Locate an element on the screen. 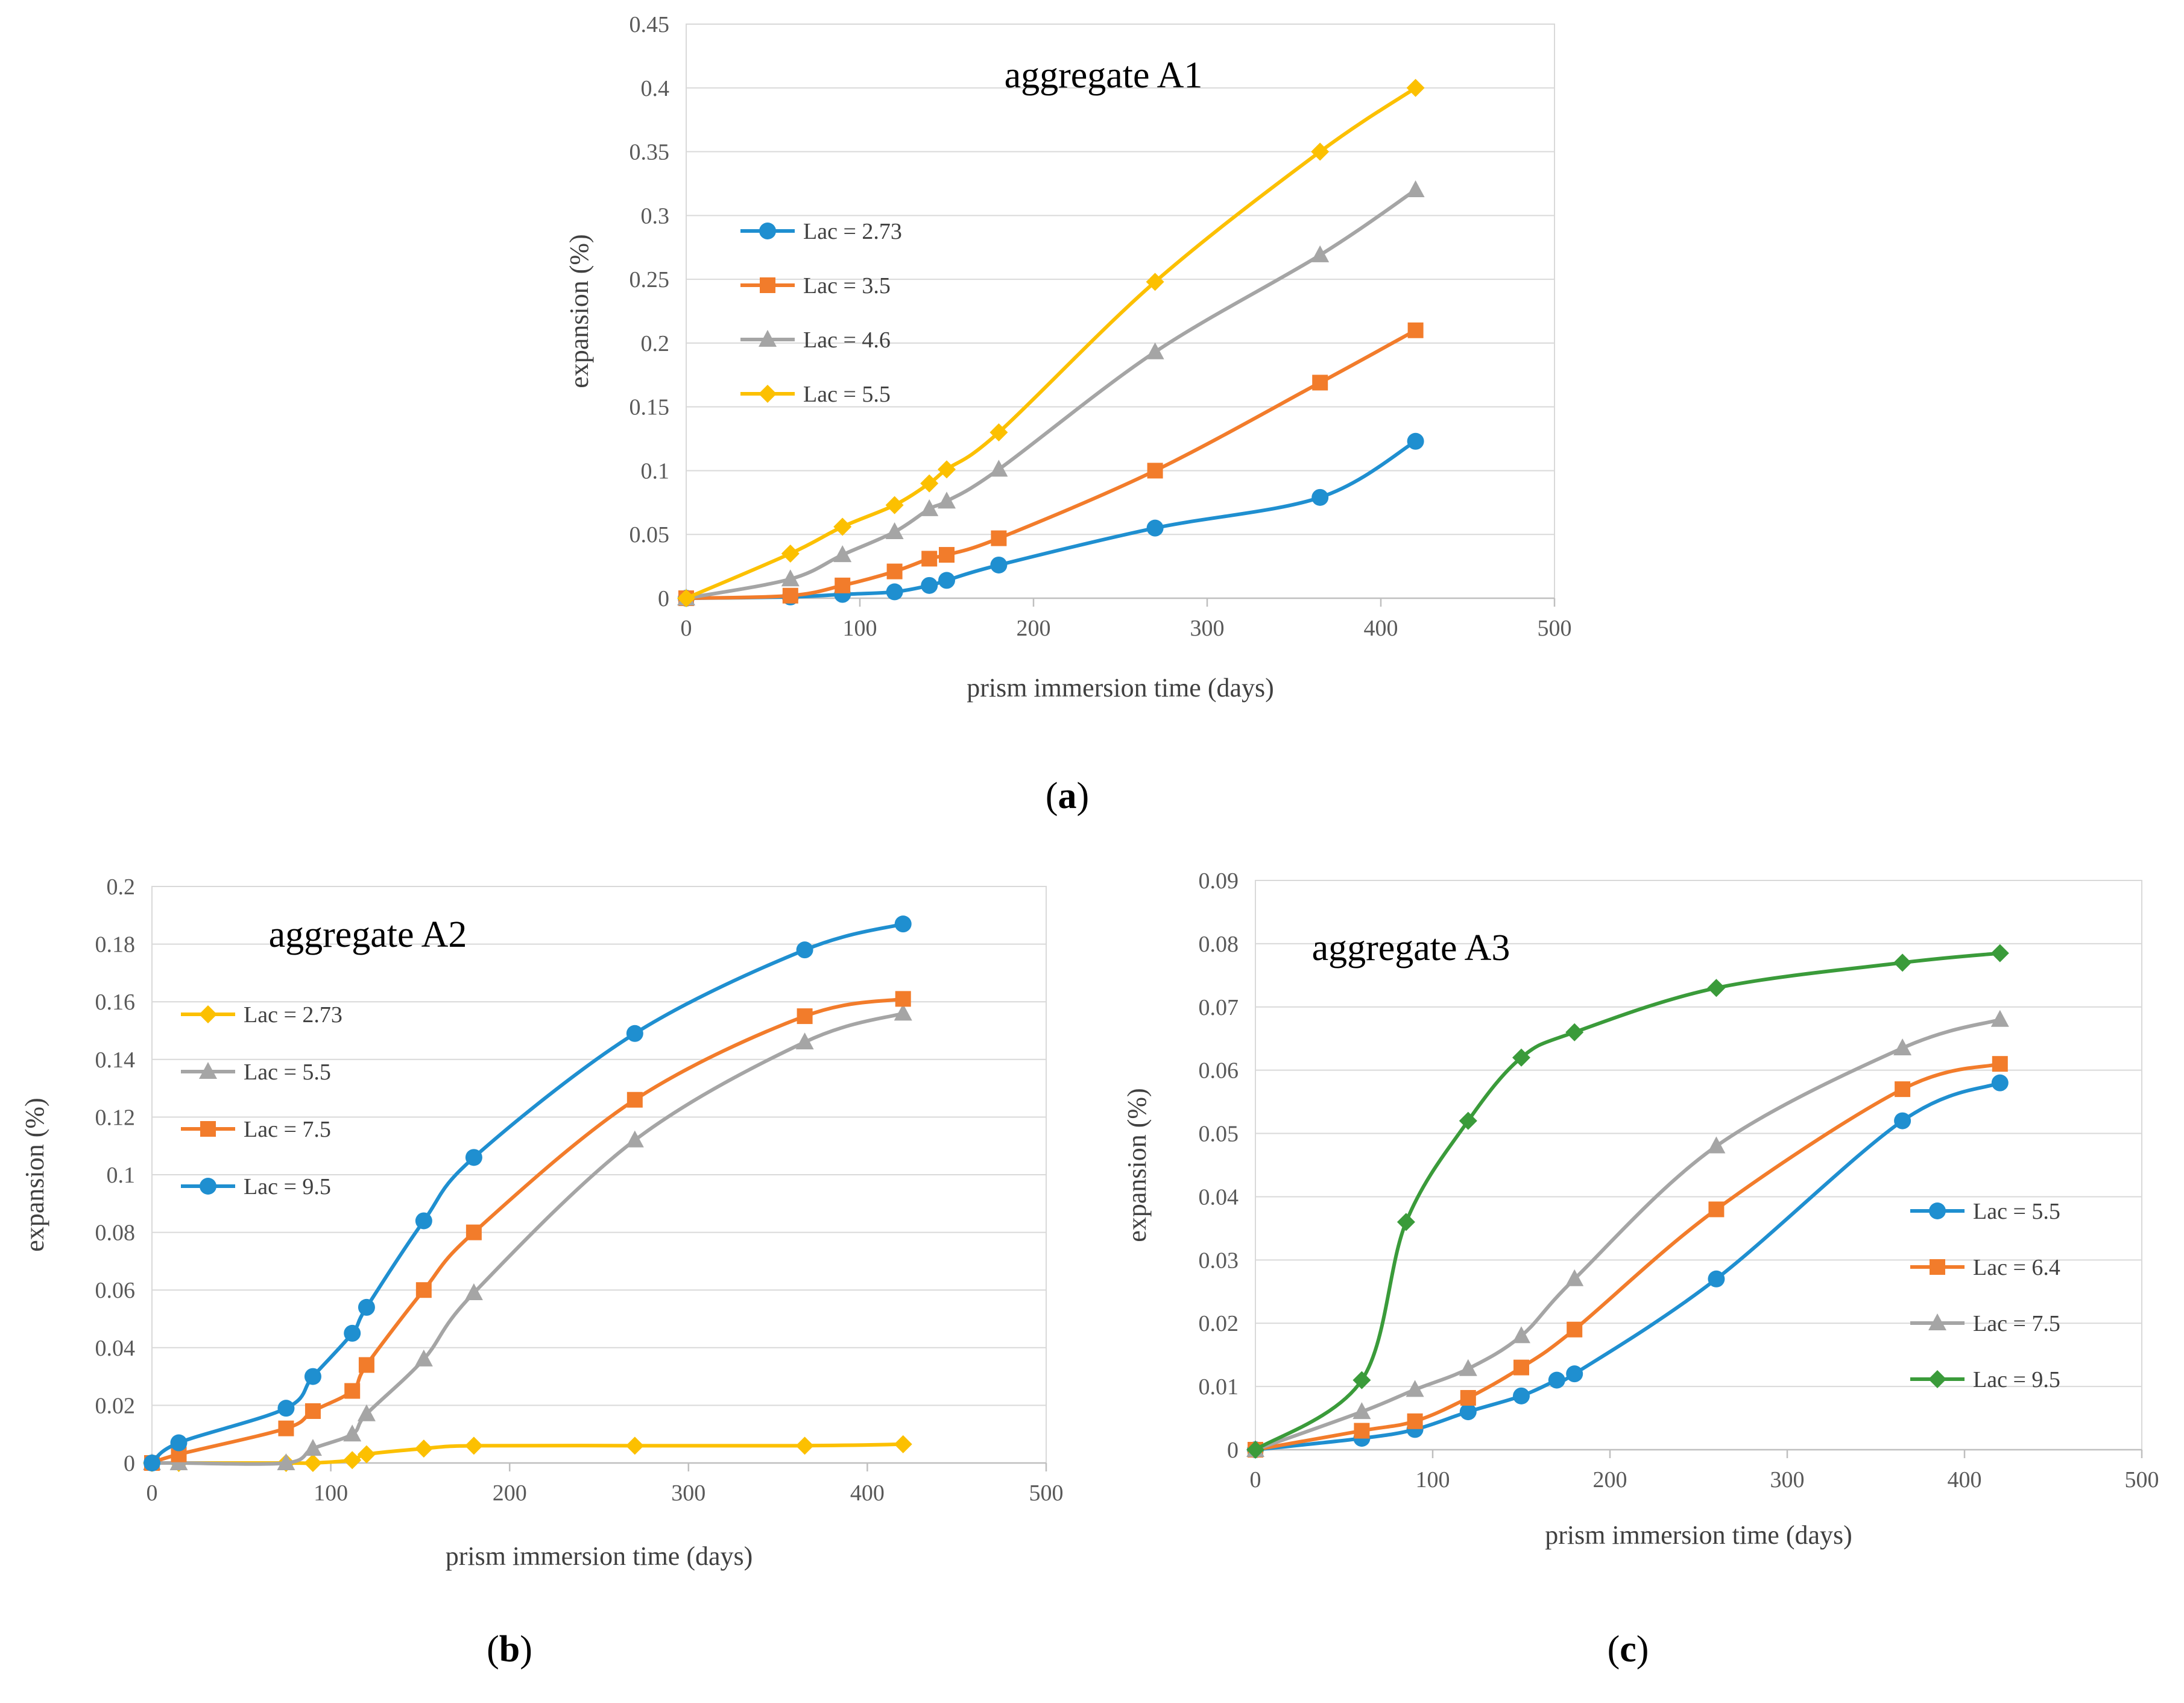 This screenshot has width=2184, height=1703. caption-letter: b is located at coordinates (510, 1649).